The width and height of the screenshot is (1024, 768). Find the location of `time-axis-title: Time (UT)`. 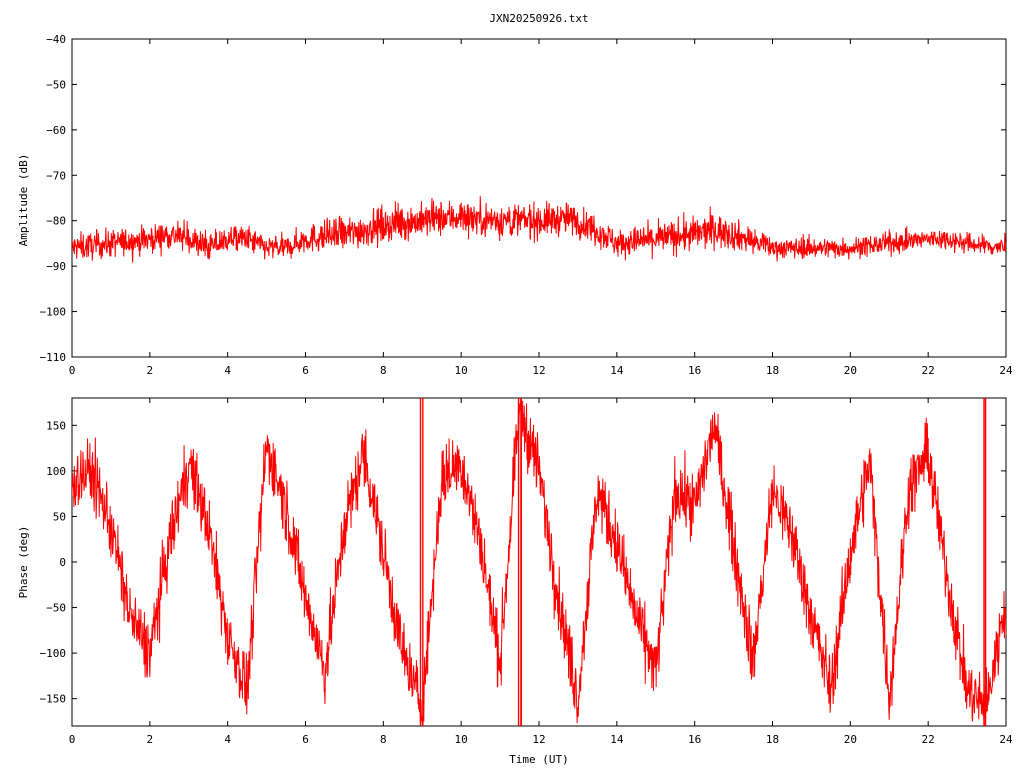

time-axis-title: Time (UT) is located at coordinates (539, 759).